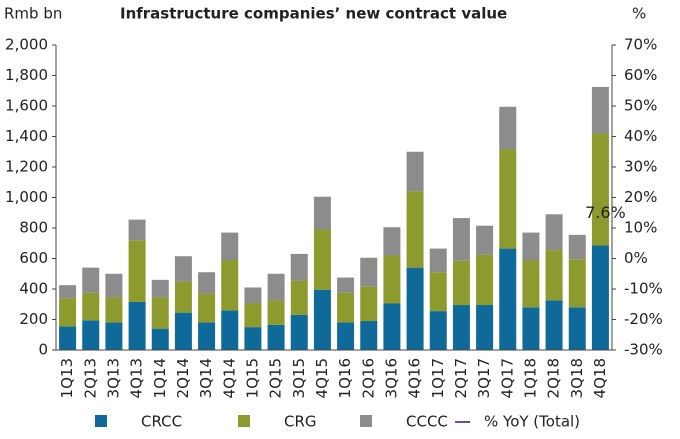 The image size is (680, 439). Describe the element at coordinates (640, 106) in the screenshot. I see `y2-tick-label: 50%` at that location.